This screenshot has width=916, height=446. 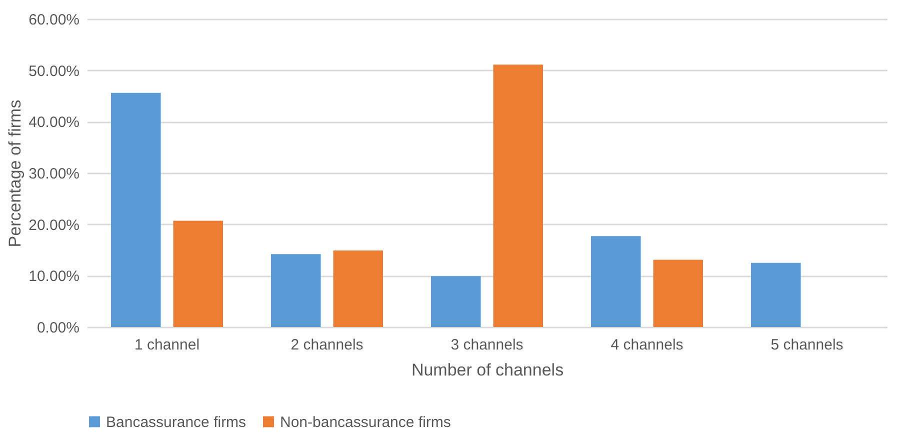 I want to click on legend-label: Non-bancassurance firms, so click(x=365, y=422).